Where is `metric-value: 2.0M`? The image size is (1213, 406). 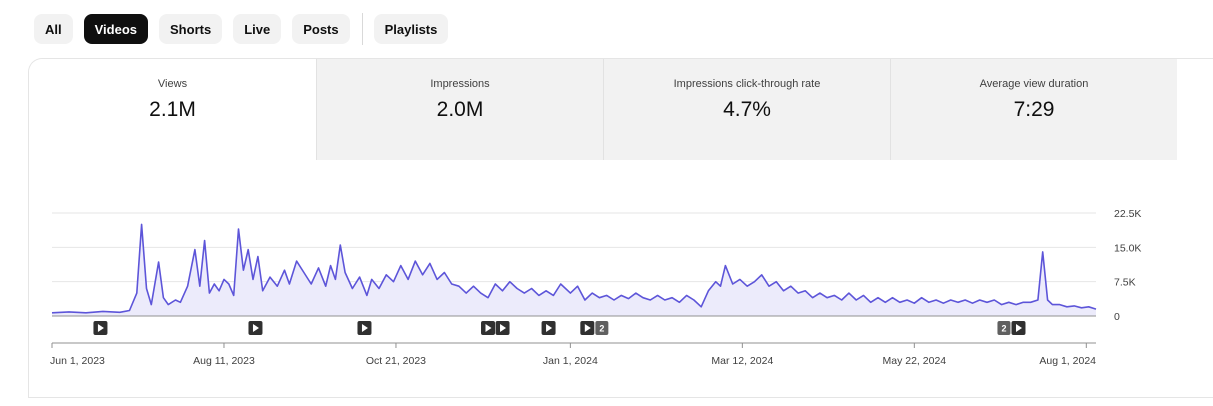 metric-value: 2.0M is located at coordinates (460, 109).